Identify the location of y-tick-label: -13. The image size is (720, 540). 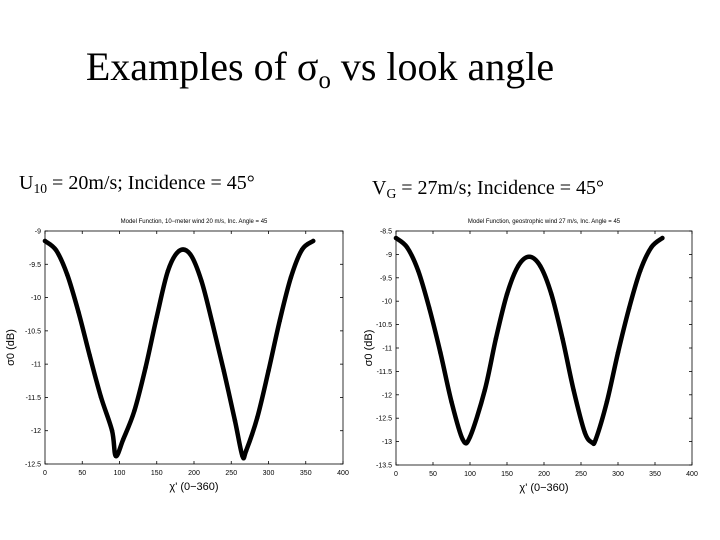
(387, 442).